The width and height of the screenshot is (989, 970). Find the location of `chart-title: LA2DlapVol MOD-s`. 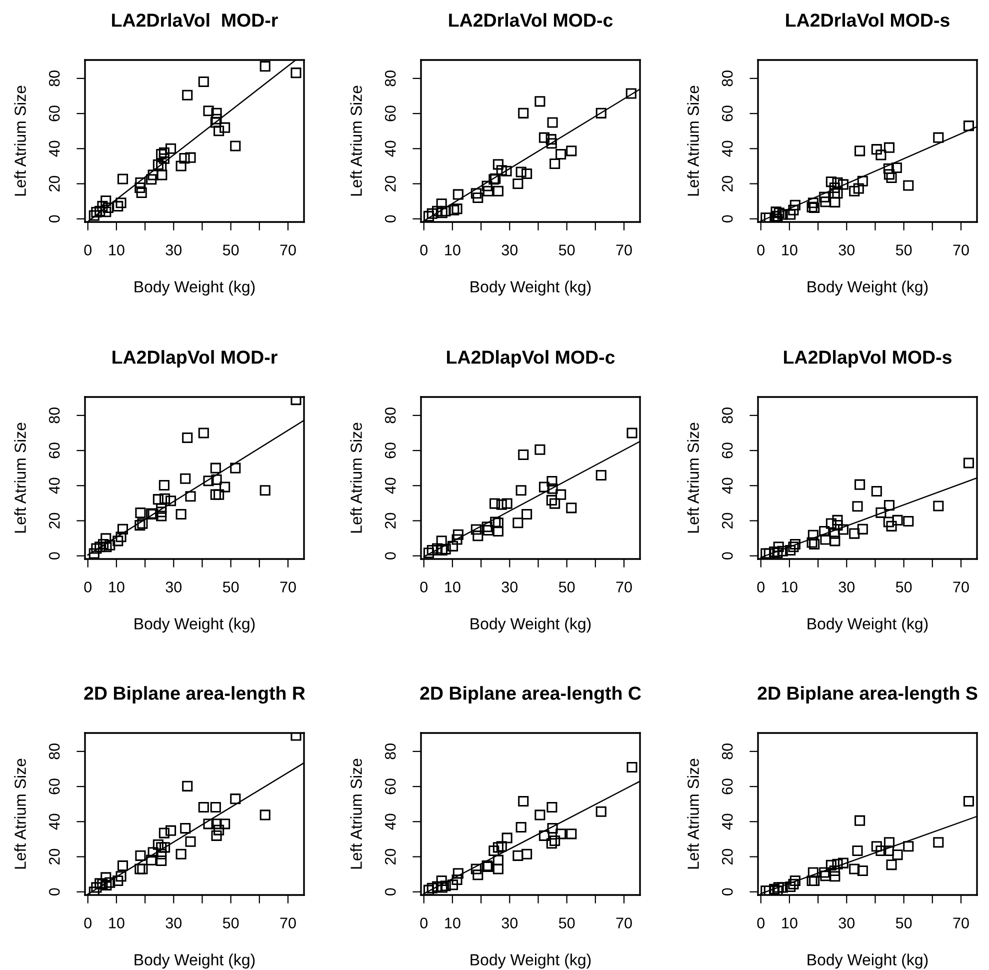

chart-title: LA2DlapVol MOD-s is located at coordinates (868, 359).